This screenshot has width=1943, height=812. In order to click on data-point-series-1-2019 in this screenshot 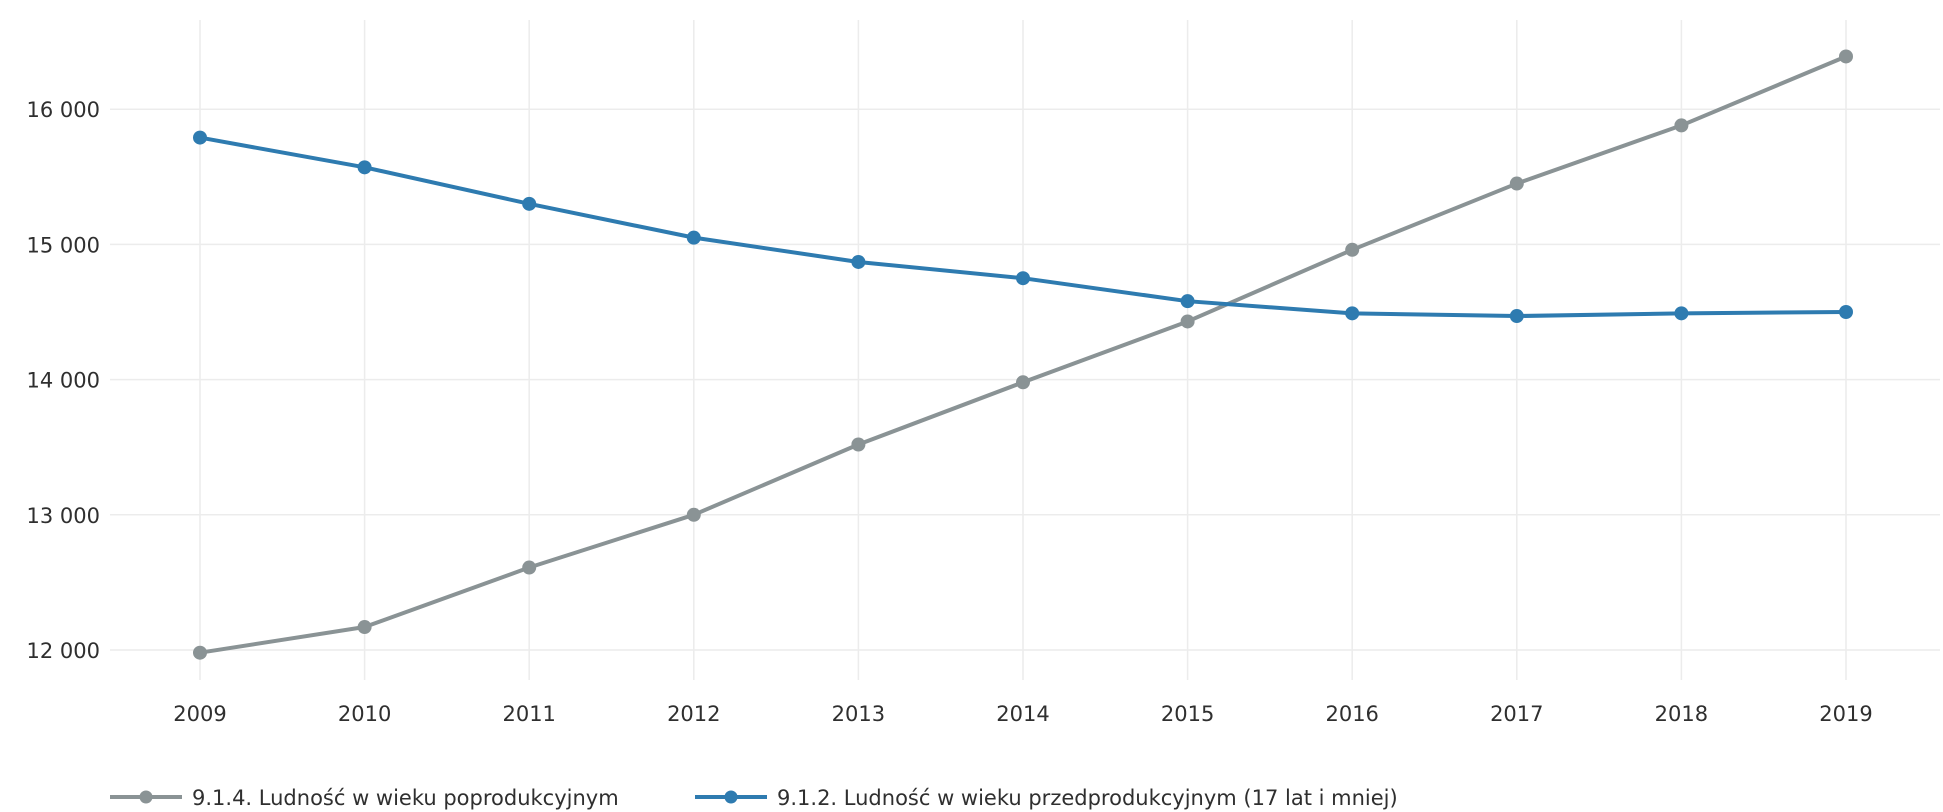, I will do `click(1846, 312)`.